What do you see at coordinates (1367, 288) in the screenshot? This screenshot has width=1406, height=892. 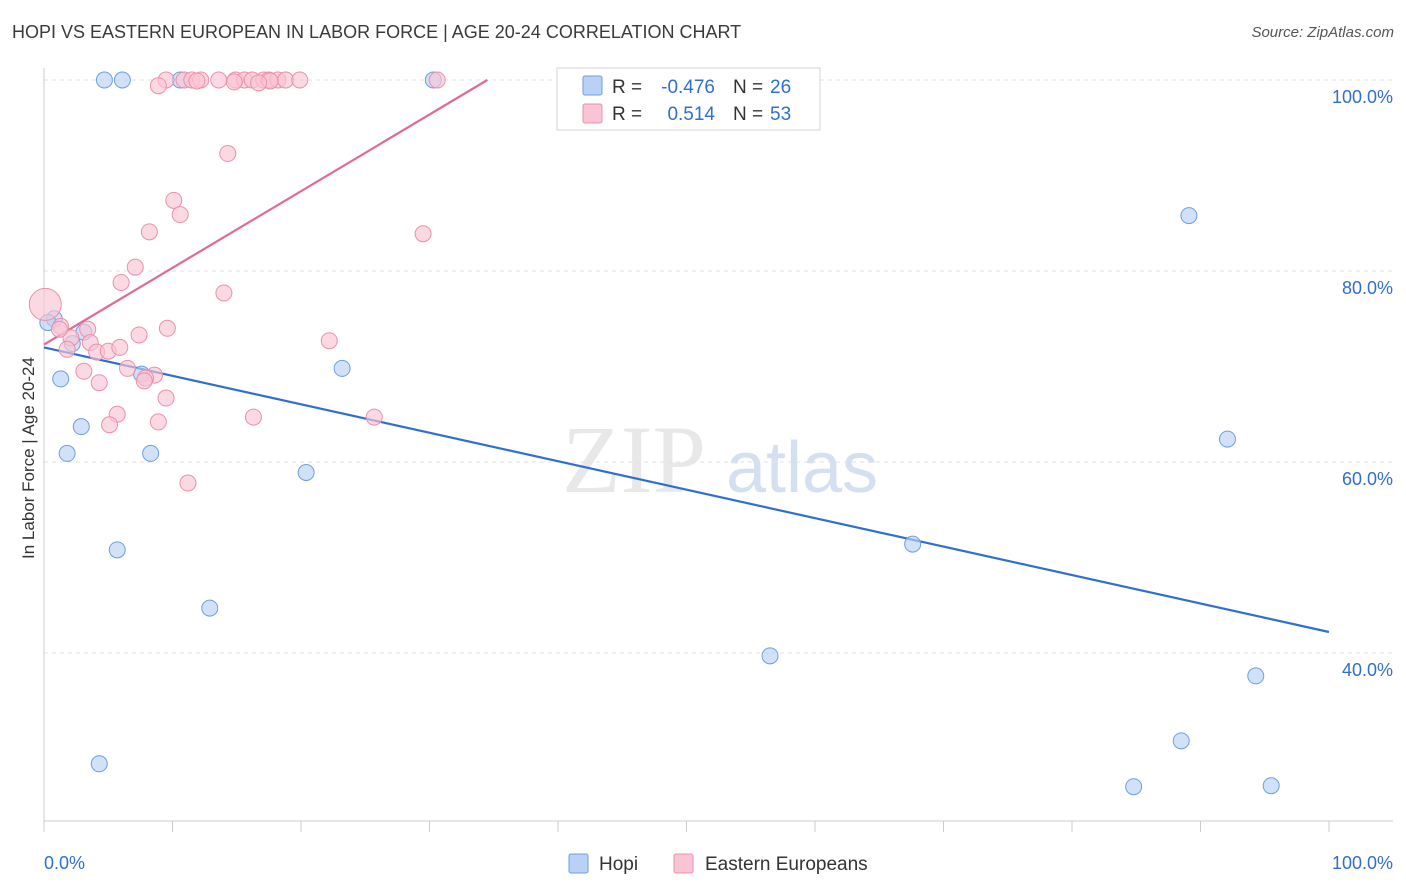 I see `y-tick-label: 80.0%` at bounding box center [1367, 288].